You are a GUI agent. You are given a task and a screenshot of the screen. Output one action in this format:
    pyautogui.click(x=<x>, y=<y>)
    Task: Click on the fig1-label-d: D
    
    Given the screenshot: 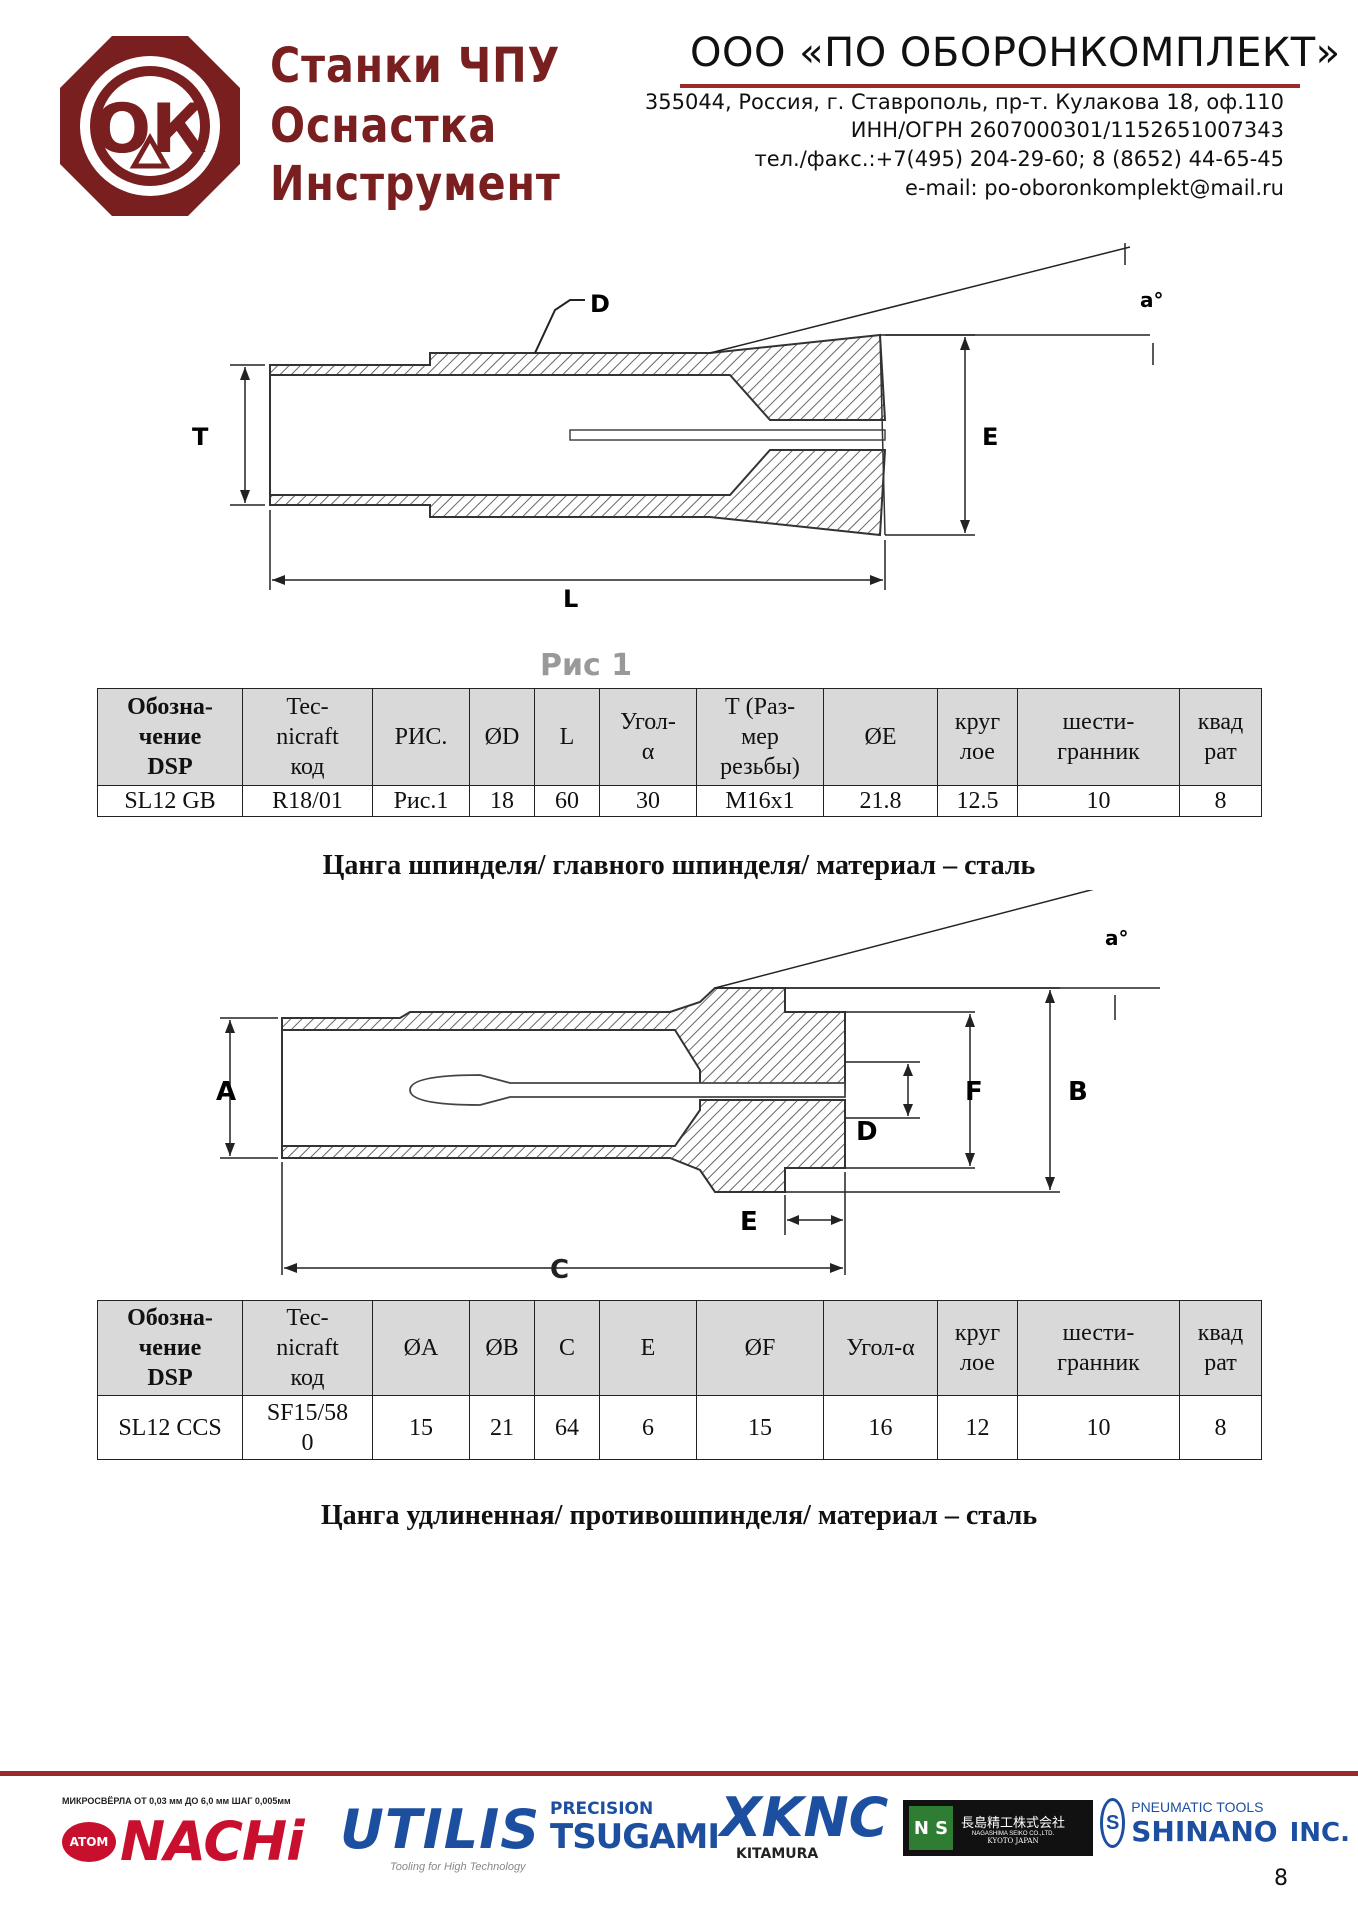 What is the action you would take?
    pyautogui.click(x=600, y=304)
    